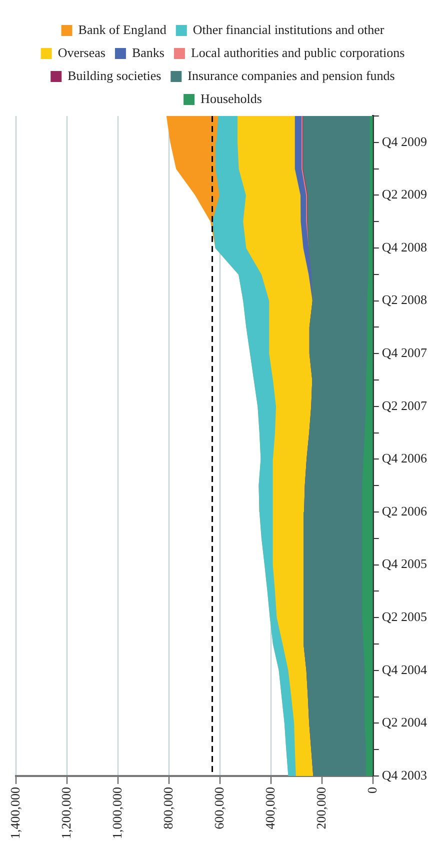  I want to click on legend-label: Overseas, so click(82, 52).